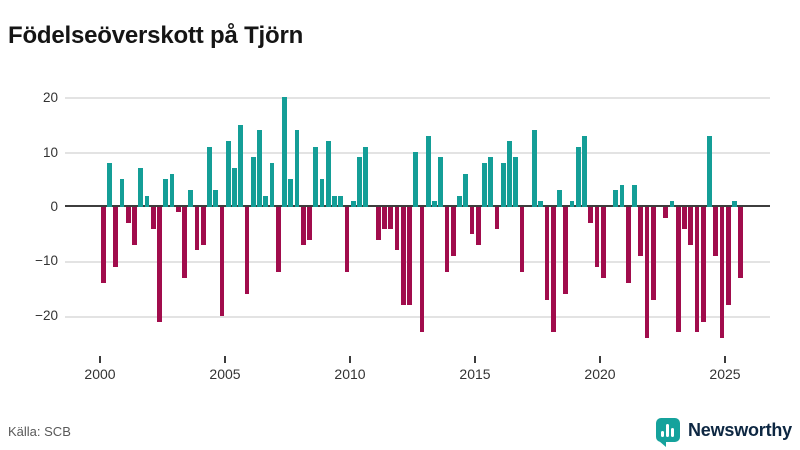 The height and width of the screenshot is (450, 800). Describe the element at coordinates (509, 174) in the screenshot. I see `bar-2016-q2` at that location.